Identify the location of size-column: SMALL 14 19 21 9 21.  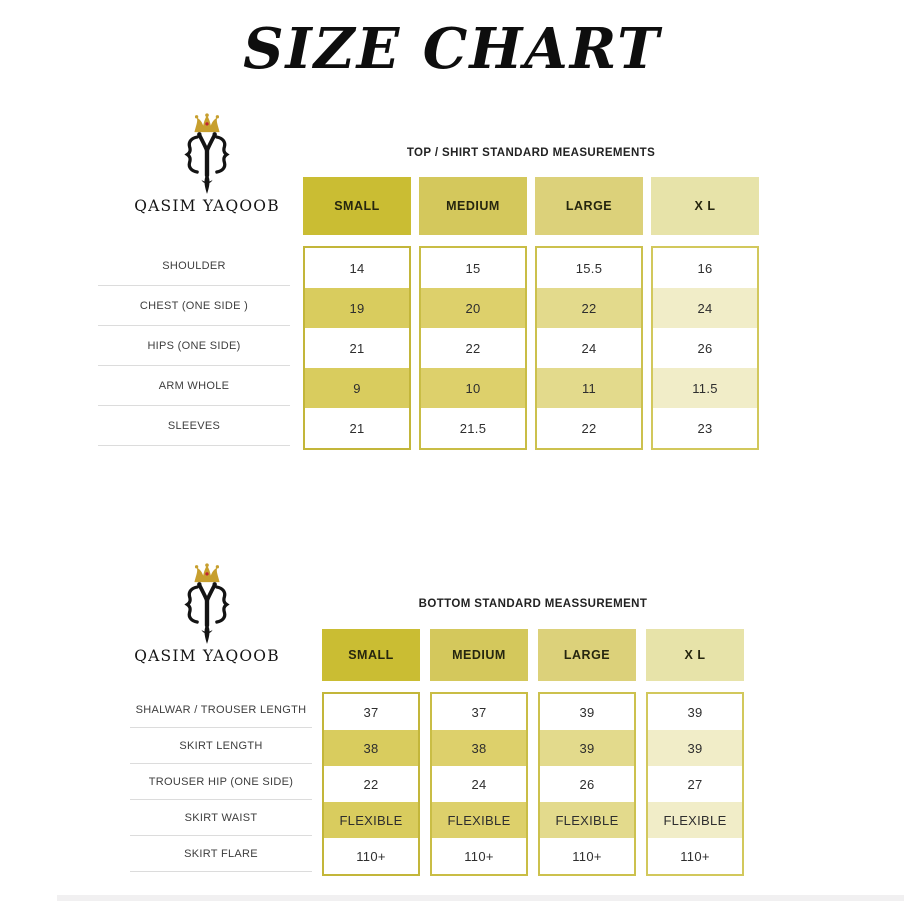
(357, 313).